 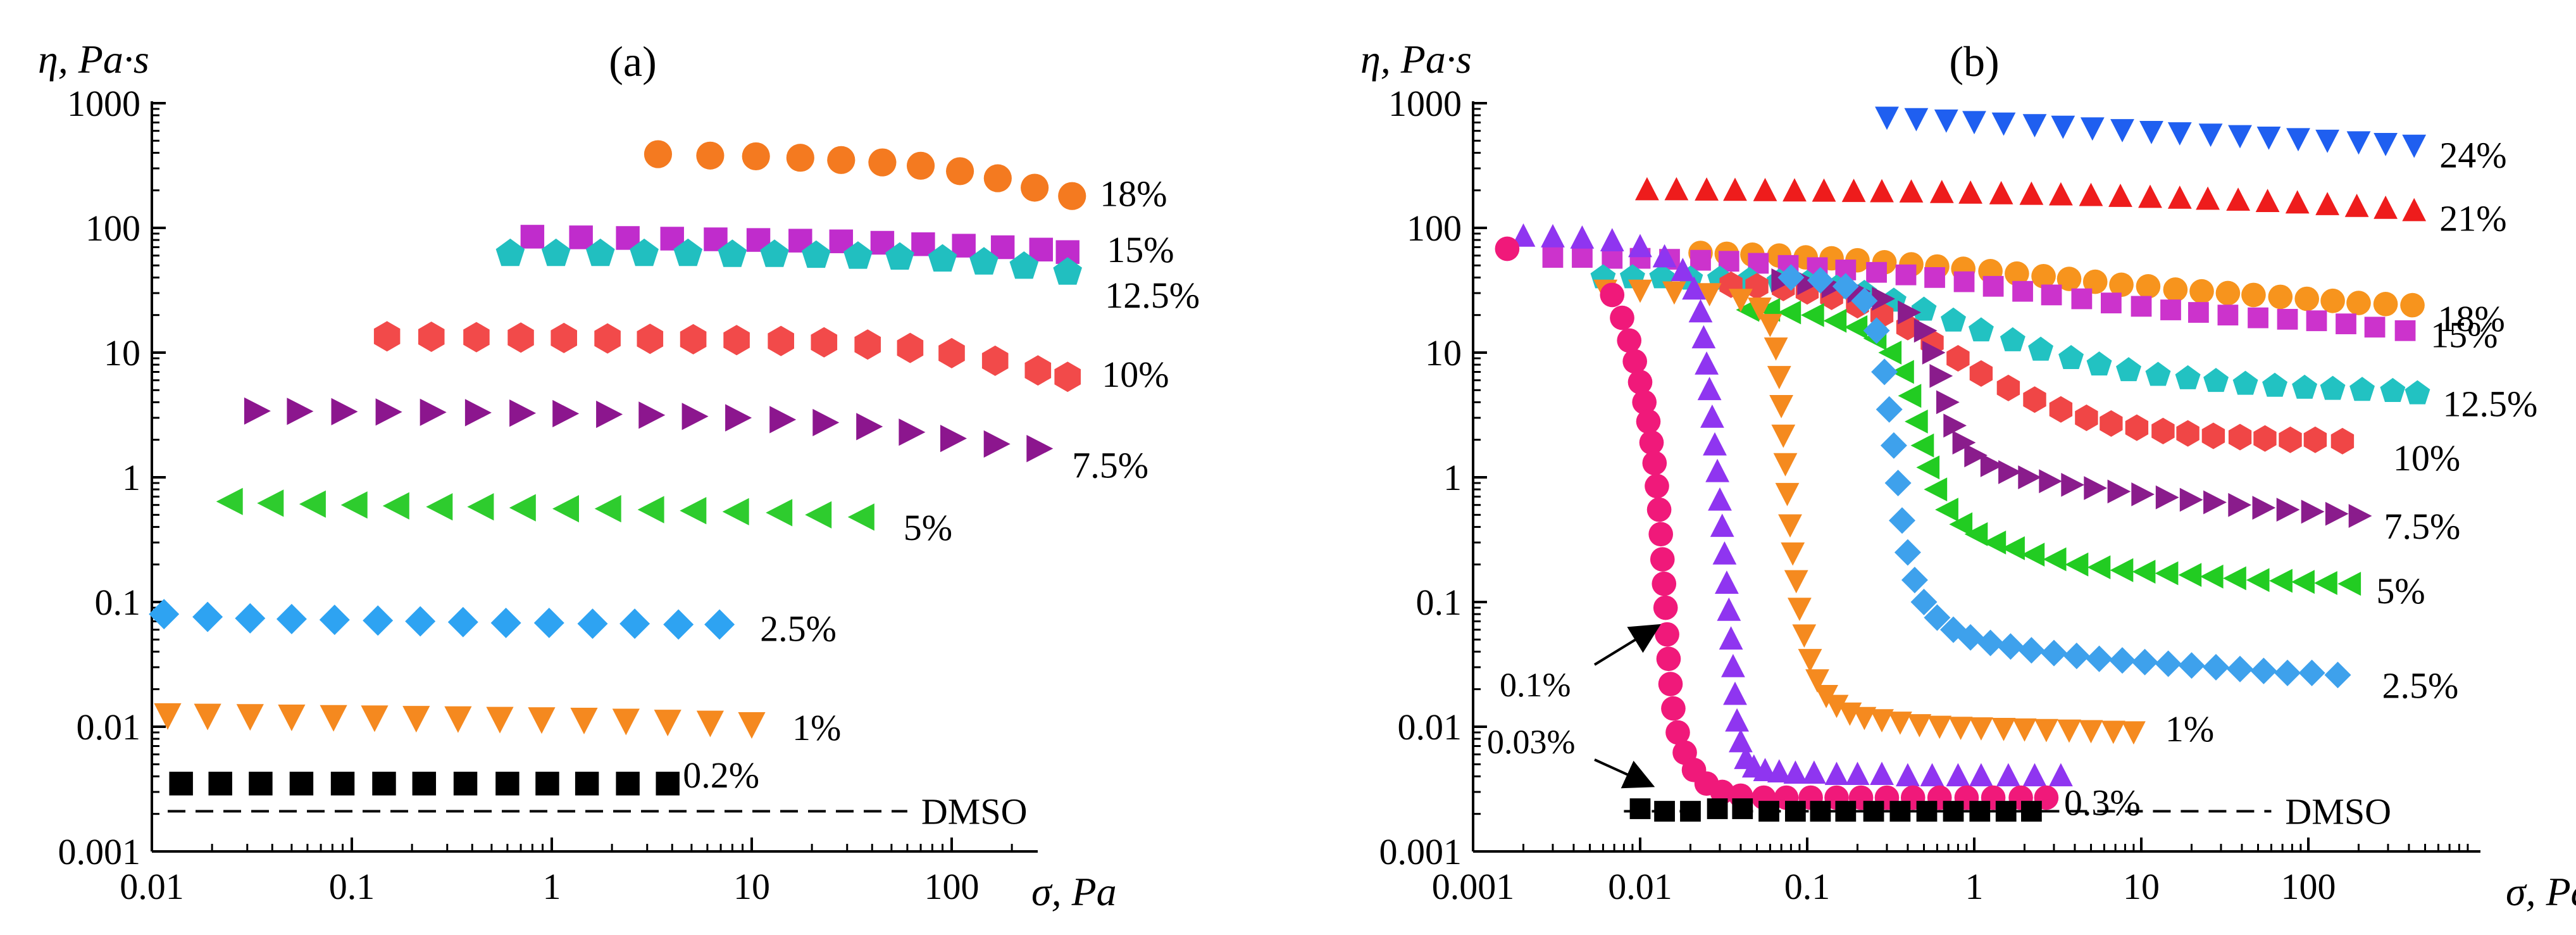 I want to click on panel-b-y-tick-label: 100, so click(x=1435, y=228).